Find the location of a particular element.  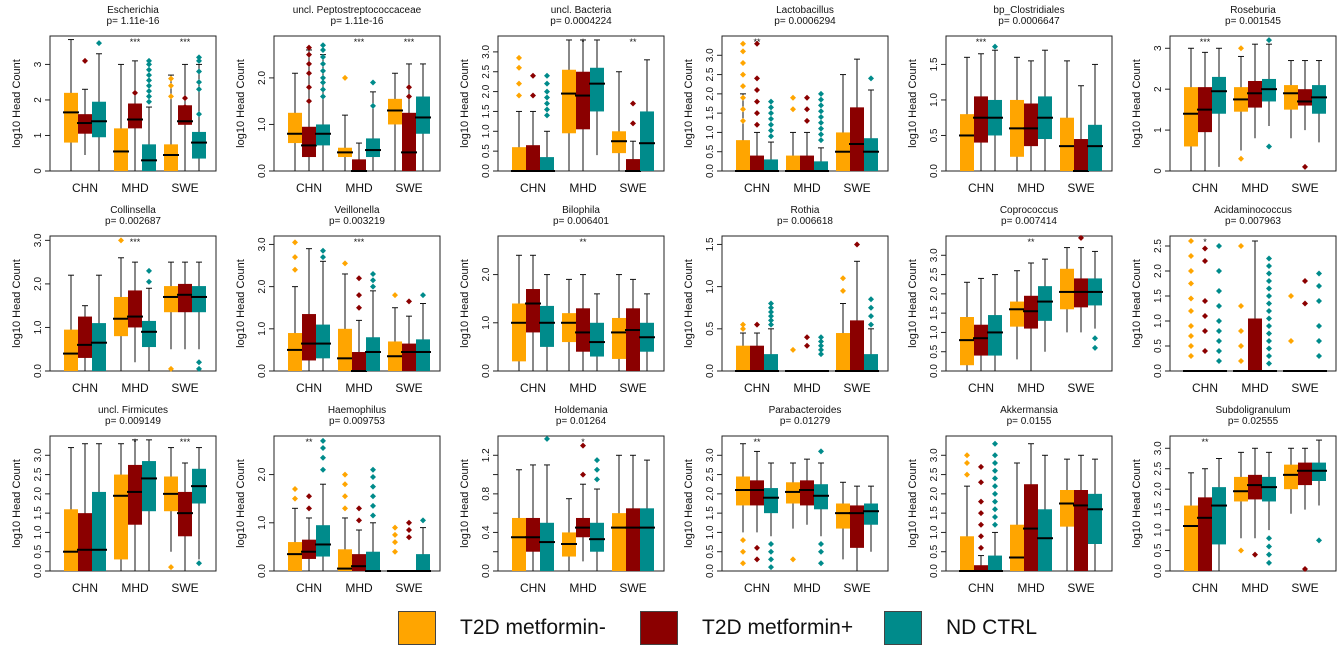

panel-p-value: p= 0.007963 is located at coordinates (1253, 221).